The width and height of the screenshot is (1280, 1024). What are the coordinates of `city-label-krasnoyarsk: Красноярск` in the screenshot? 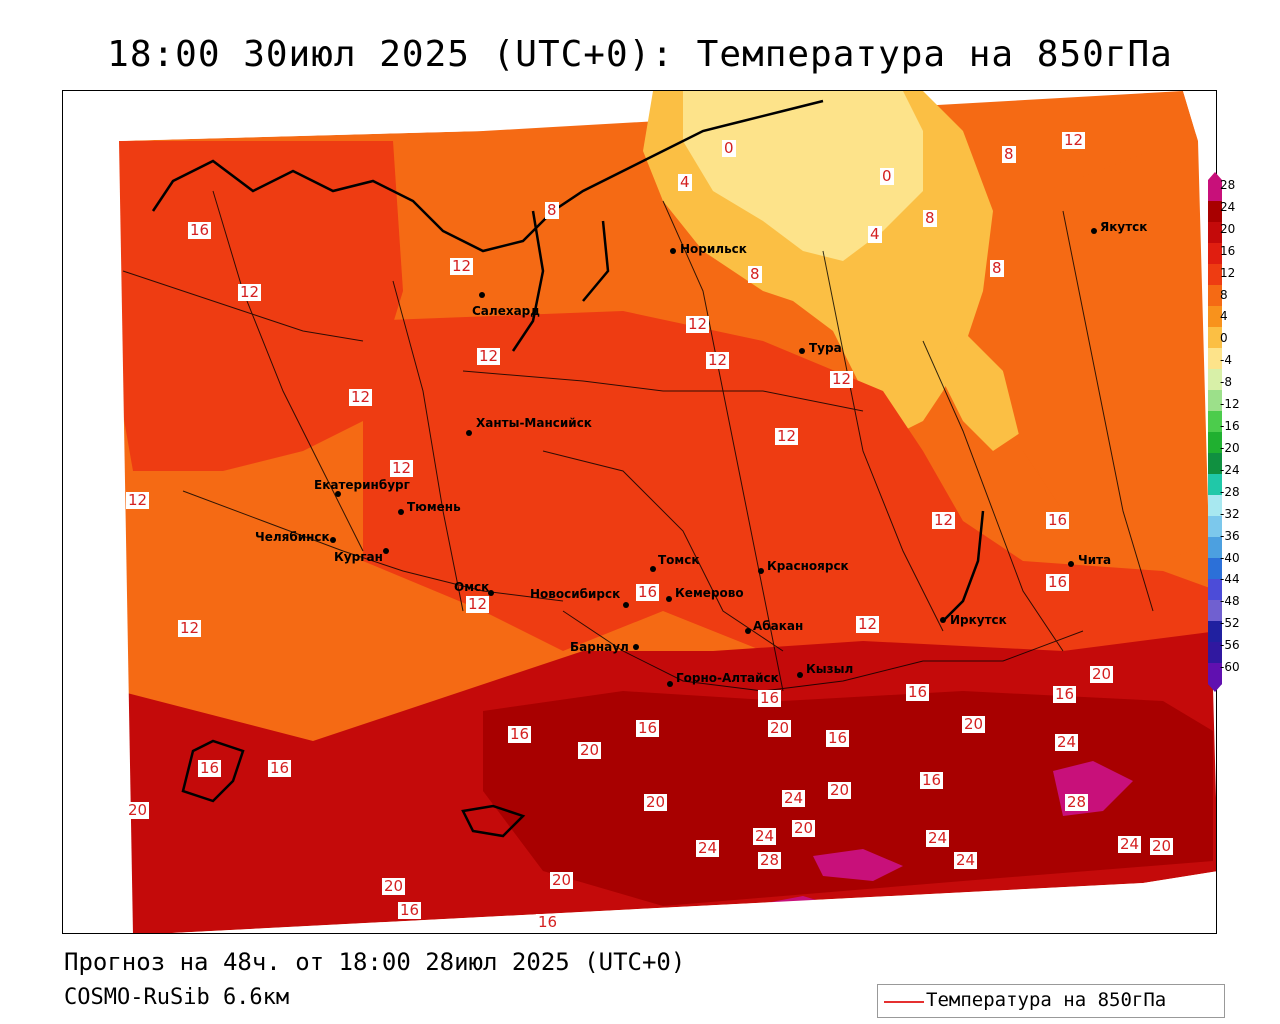 It's located at (808, 566).